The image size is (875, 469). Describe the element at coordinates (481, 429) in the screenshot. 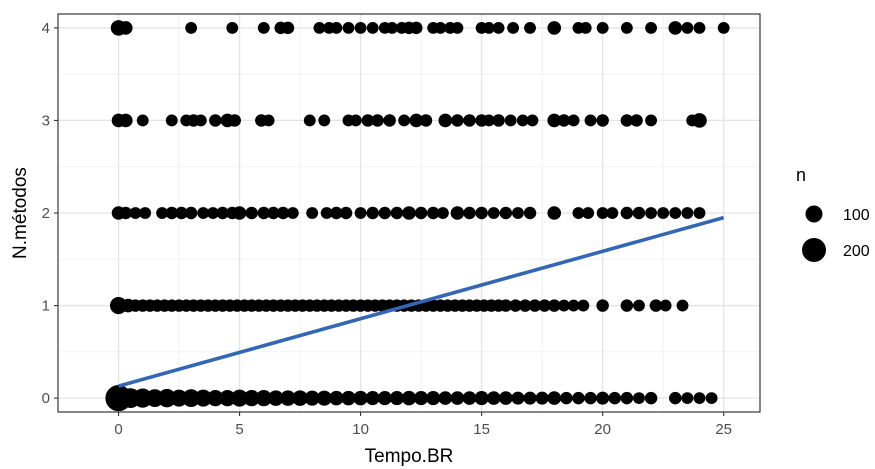

I see `x-tick-label: 15` at that location.